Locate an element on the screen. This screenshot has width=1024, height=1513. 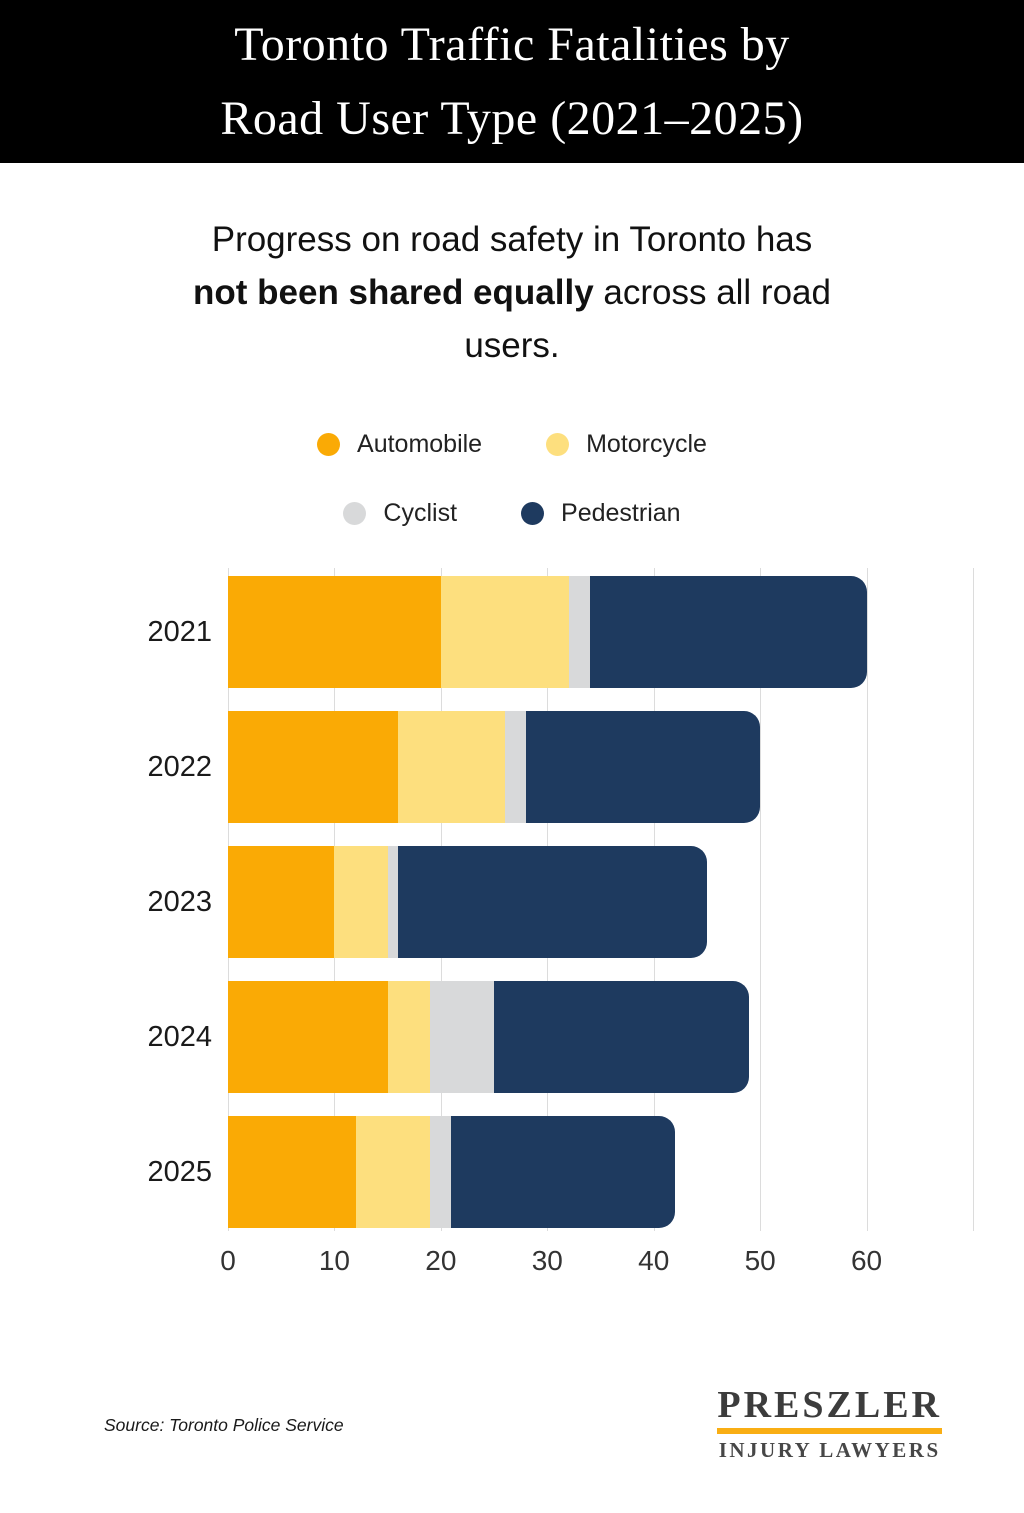
chart-row-2022: 2022 is located at coordinates (512, 767).